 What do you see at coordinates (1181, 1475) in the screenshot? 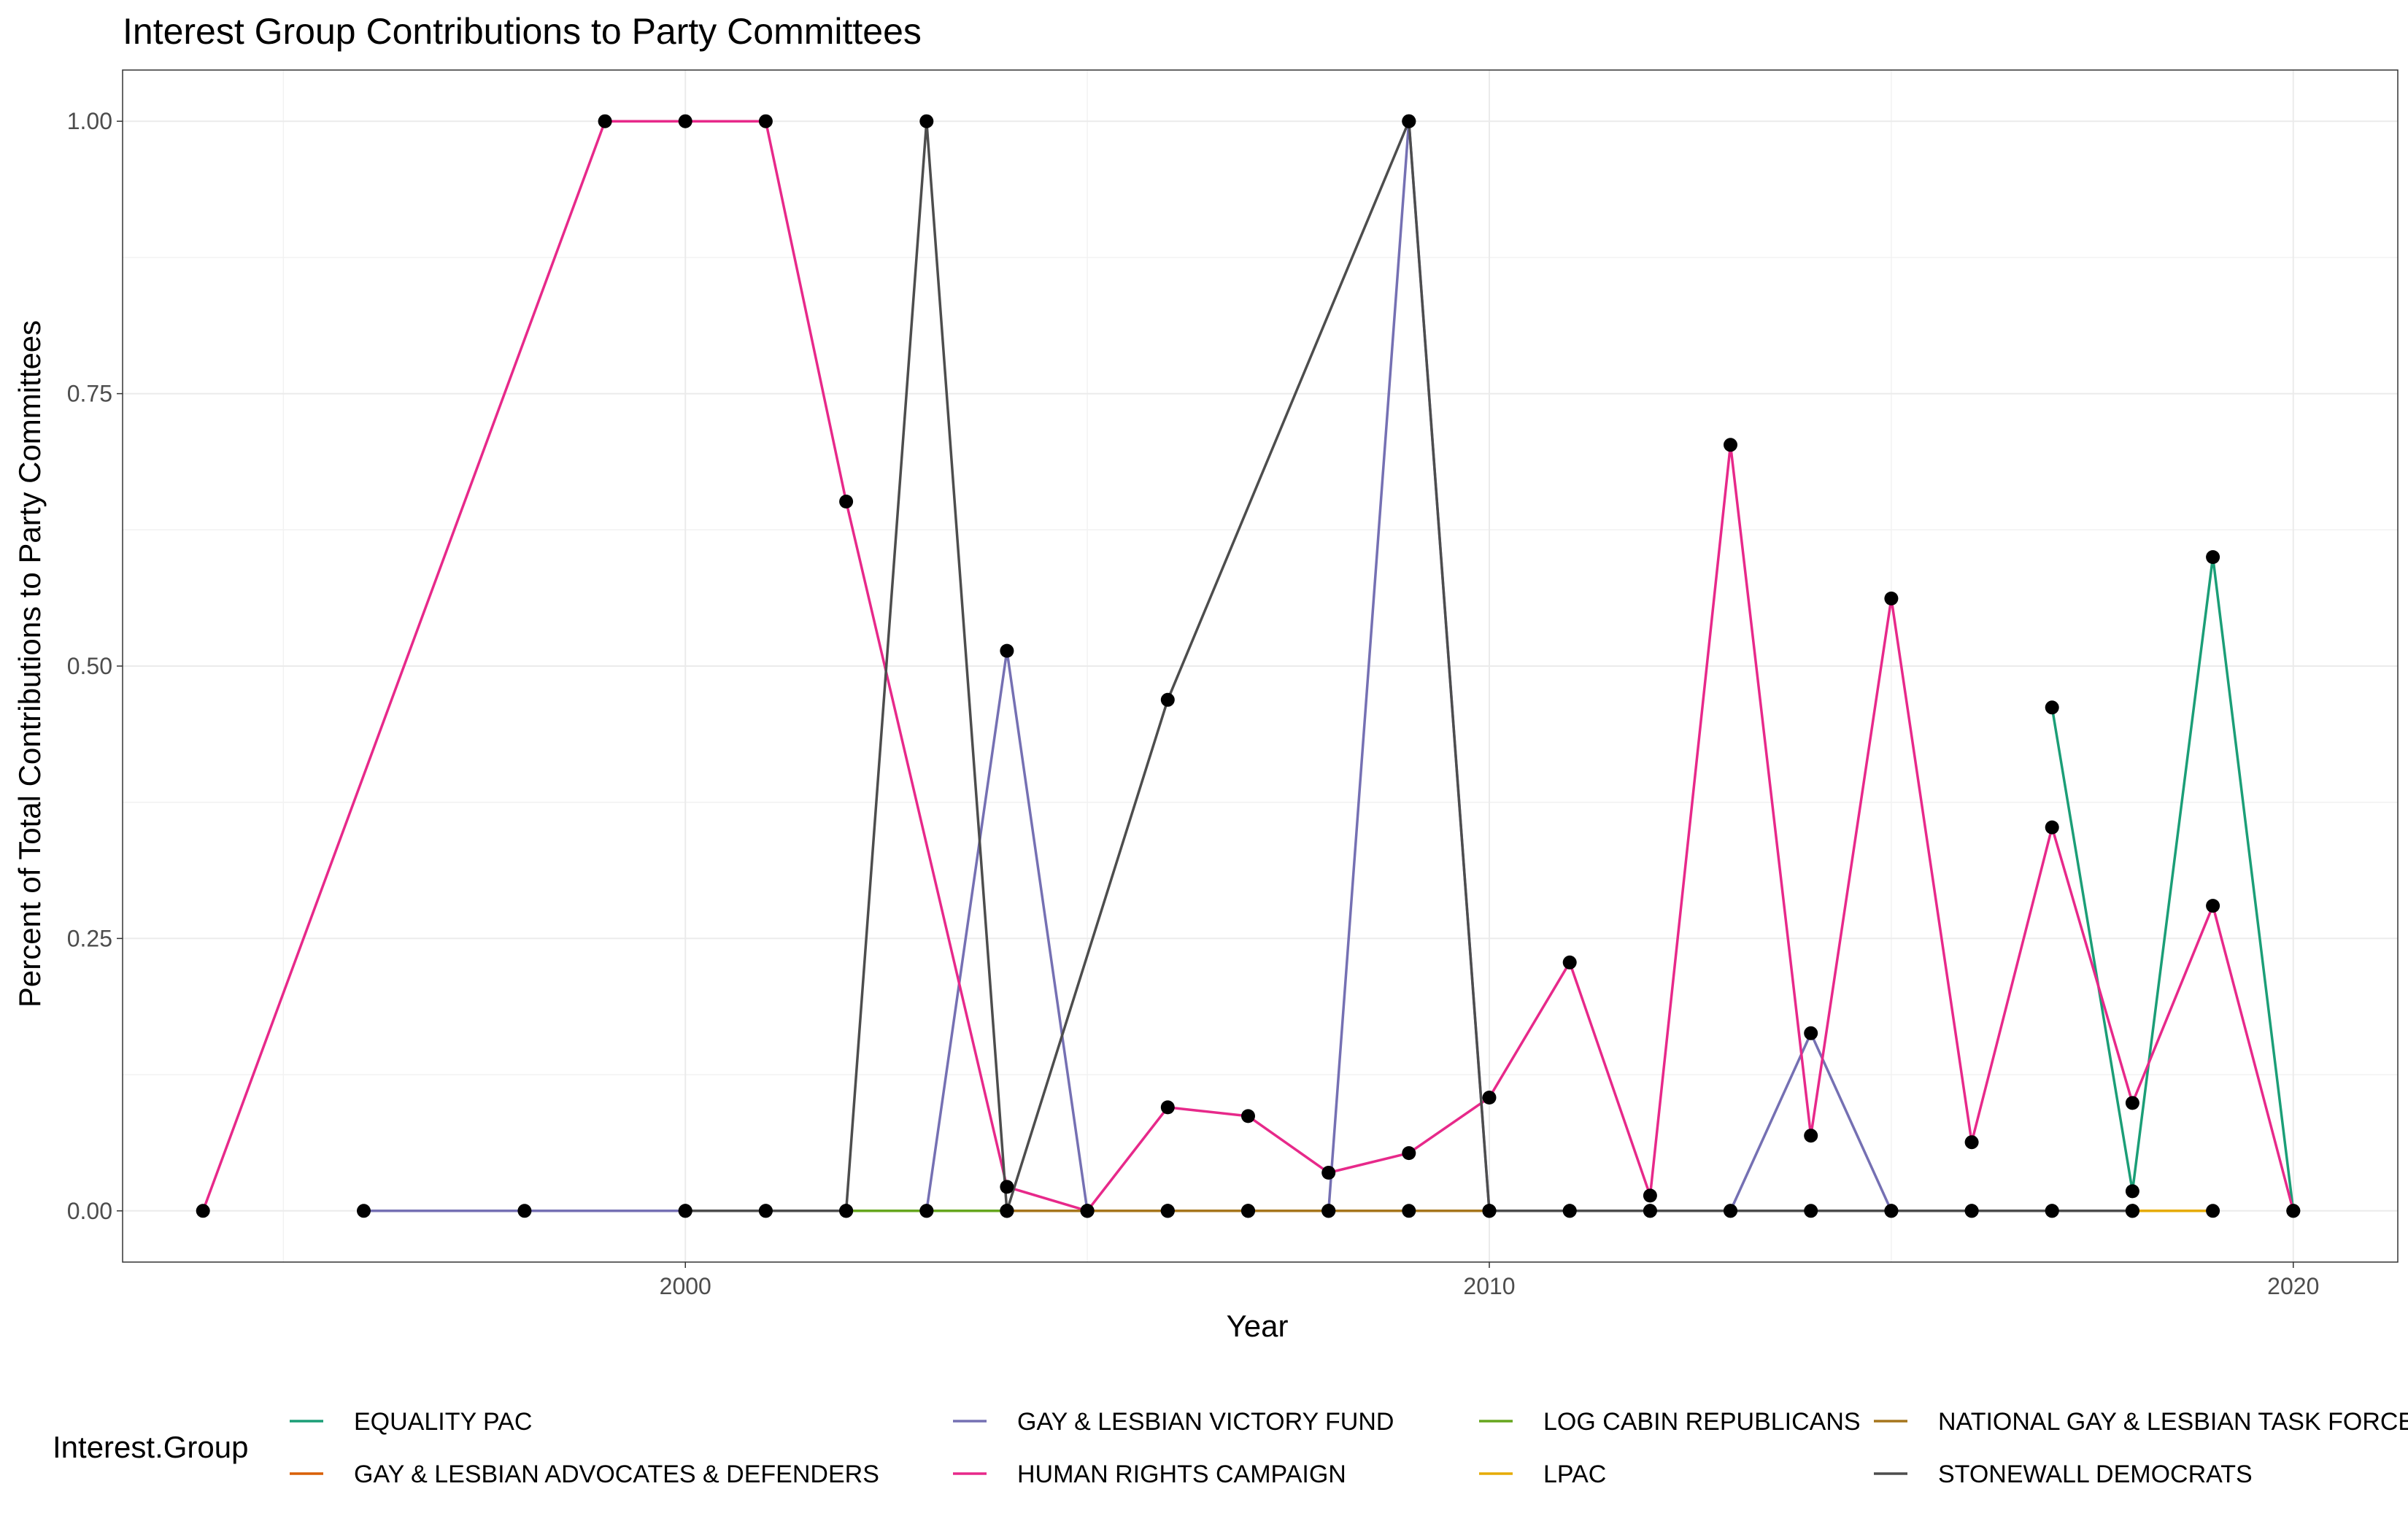
I see `legend-label: HUMAN RIGHTS CAMPAIGN` at bounding box center [1181, 1475].